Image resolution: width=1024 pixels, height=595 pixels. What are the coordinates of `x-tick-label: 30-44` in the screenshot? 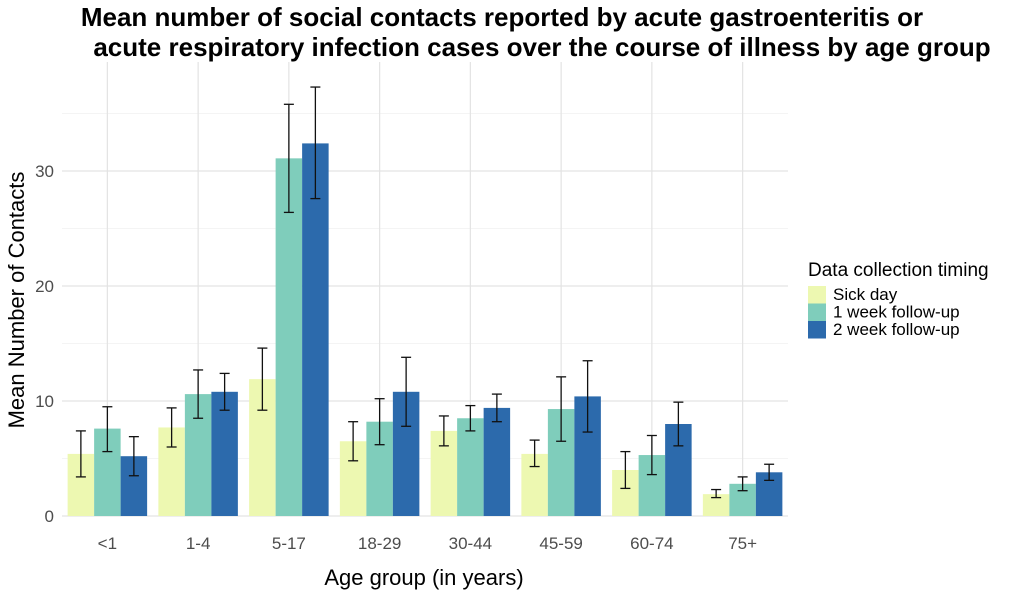 It's located at (470, 543).